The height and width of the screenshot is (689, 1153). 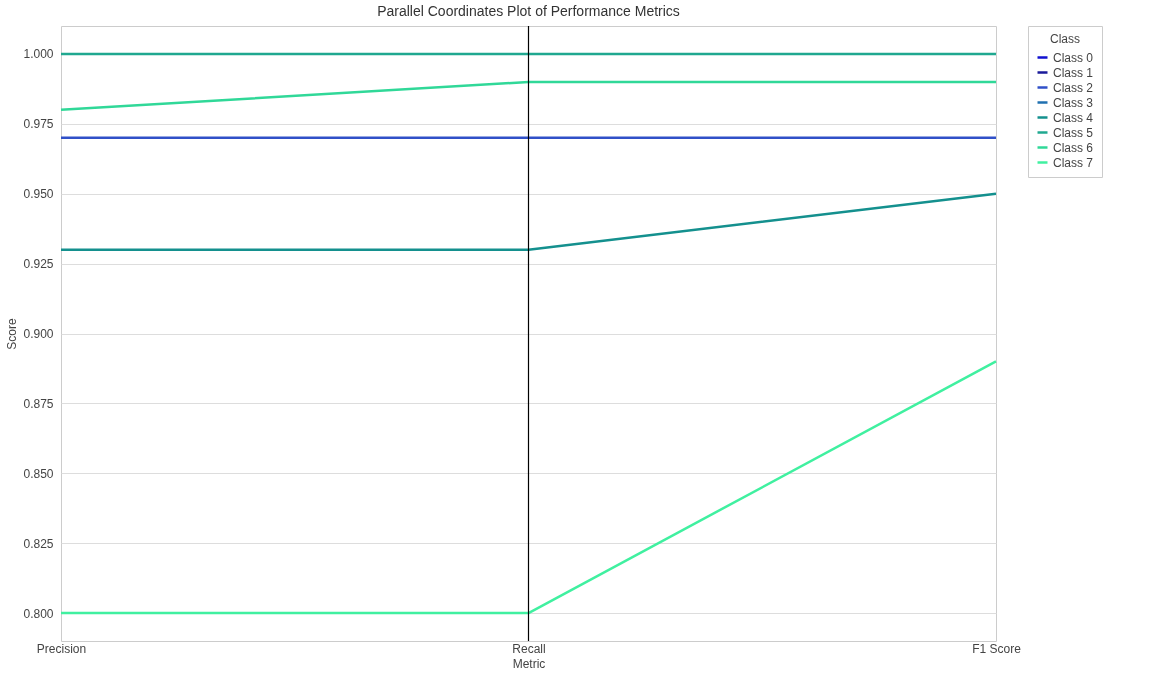 I want to click on legend-label: Class 2, so click(x=1073, y=87).